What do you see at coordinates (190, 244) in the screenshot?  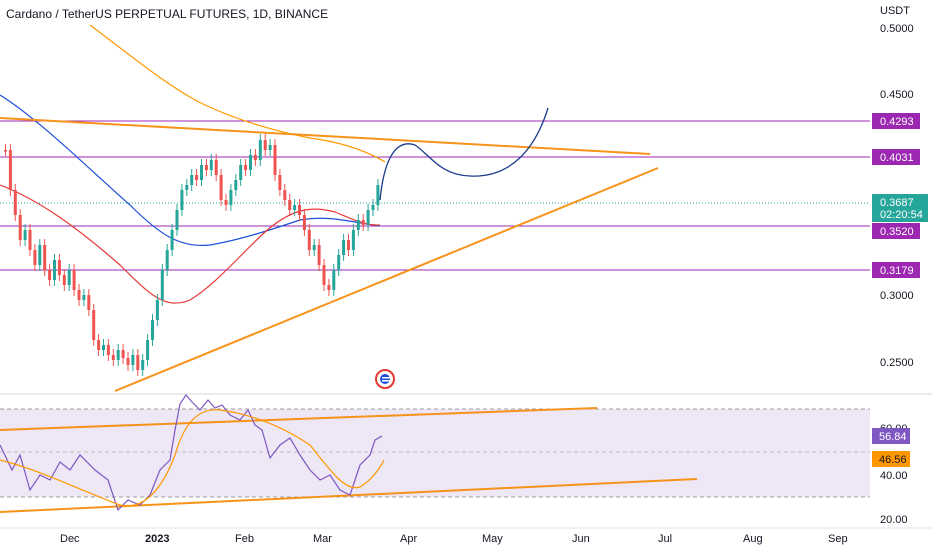 I see `fast-moving-average-line` at bounding box center [190, 244].